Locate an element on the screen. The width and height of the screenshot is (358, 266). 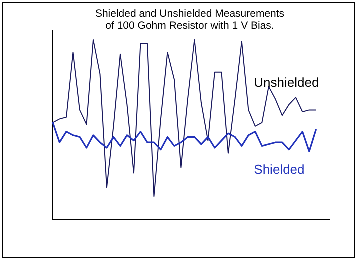
series-label: Shielded is located at coordinates (279, 170).